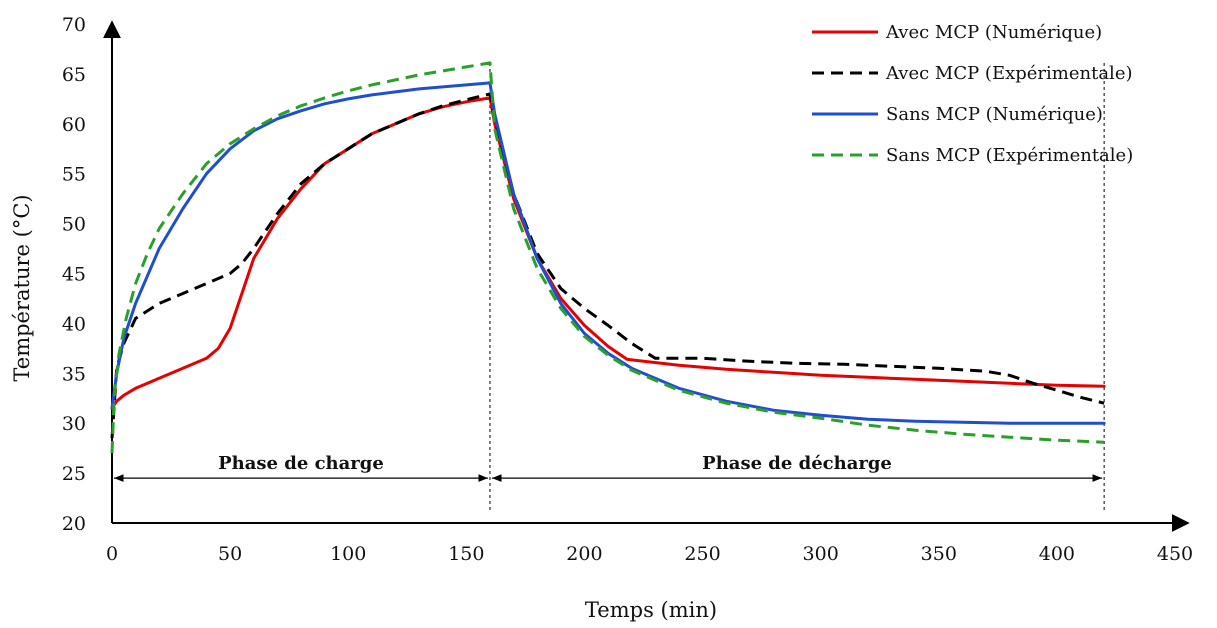 The height and width of the screenshot is (628, 1217). What do you see at coordinates (1175, 554) in the screenshot?
I see `x-tick-label: 450` at bounding box center [1175, 554].